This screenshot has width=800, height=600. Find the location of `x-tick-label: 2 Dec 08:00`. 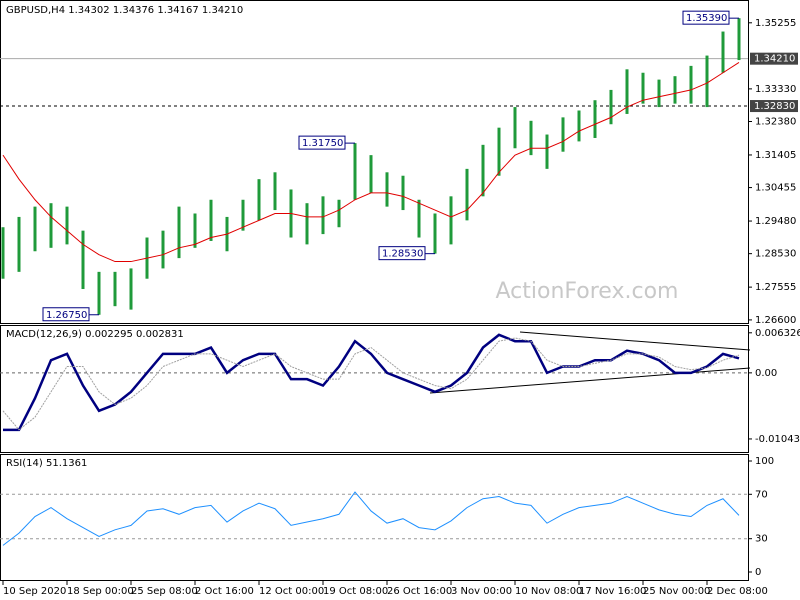

x-tick-label: 2 Dec 08:00 is located at coordinates (737, 591).